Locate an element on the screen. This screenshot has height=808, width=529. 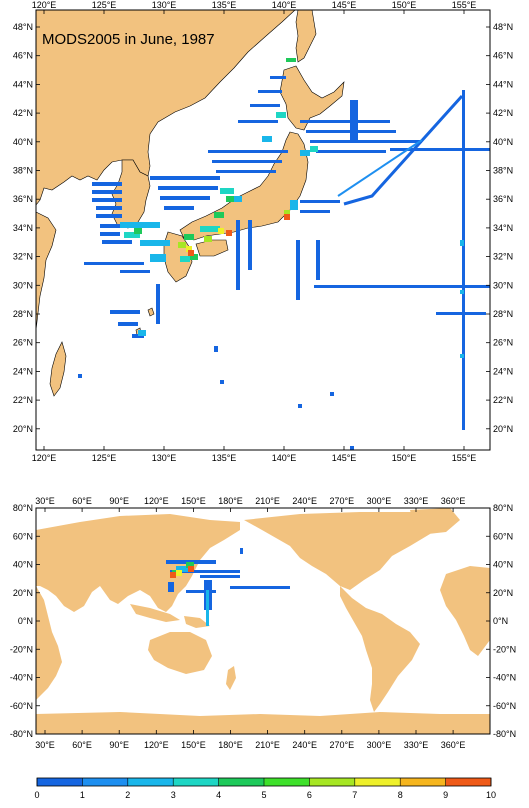
bottom-lat-label-left: 0°N is located at coordinates (25, 621).